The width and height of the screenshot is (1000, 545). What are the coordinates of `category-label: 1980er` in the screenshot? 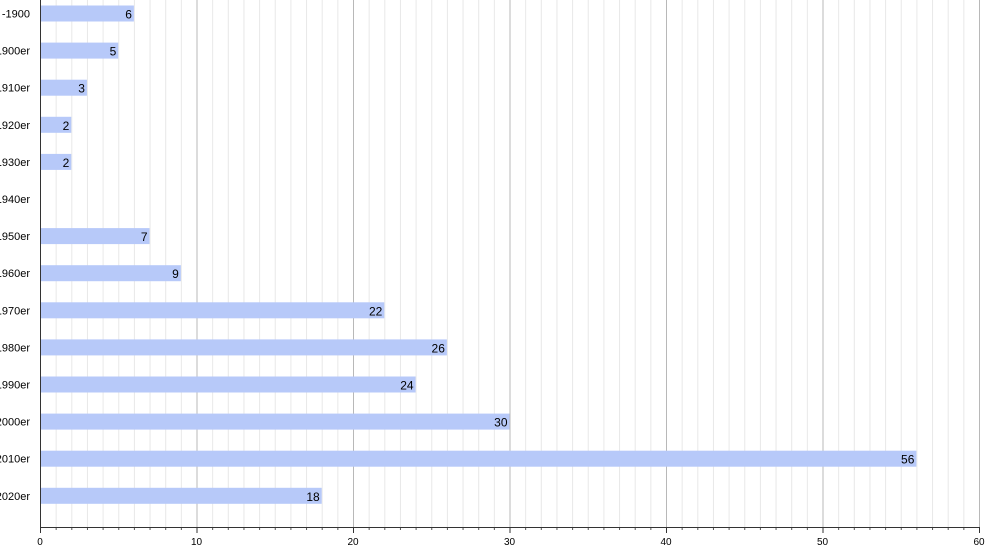 It's located at (15, 348).